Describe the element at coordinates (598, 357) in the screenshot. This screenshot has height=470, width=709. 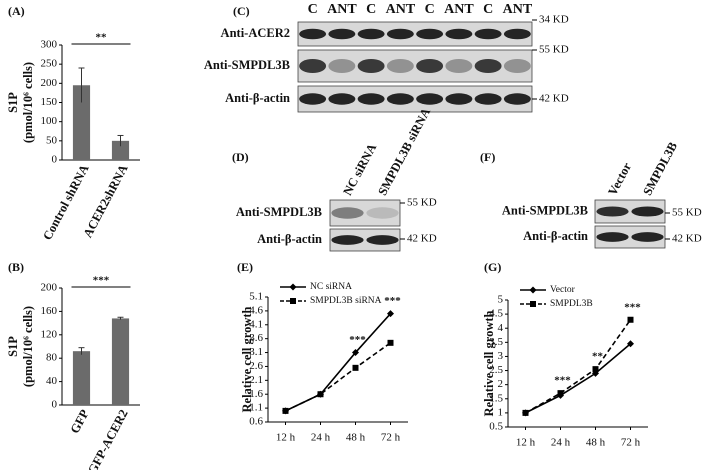
I see `significance: **` at that location.